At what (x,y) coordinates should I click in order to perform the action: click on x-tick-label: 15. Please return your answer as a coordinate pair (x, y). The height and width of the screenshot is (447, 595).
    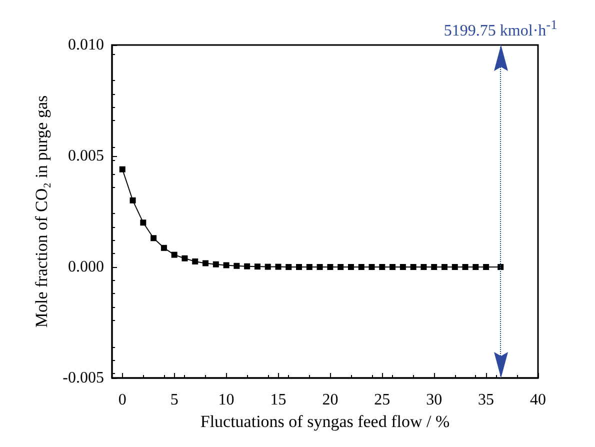
    Looking at the image, I should click on (278, 400).